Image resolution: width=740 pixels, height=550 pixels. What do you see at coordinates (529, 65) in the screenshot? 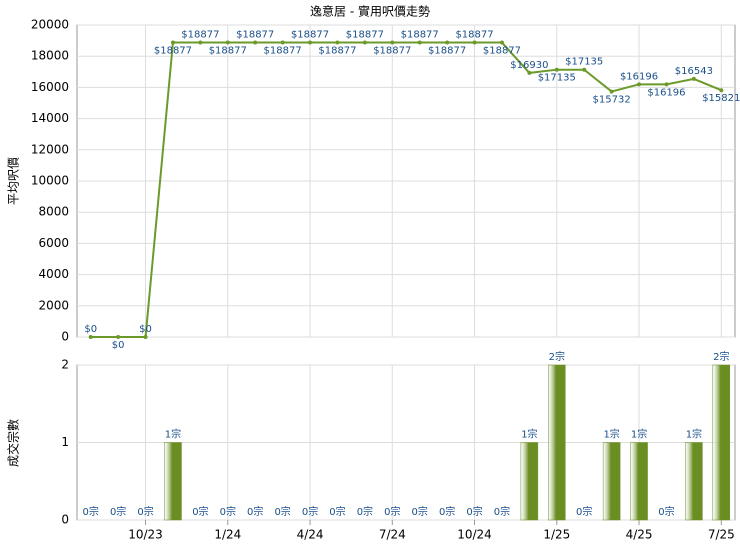
I see `data-label: $16930` at bounding box center [529, 65].